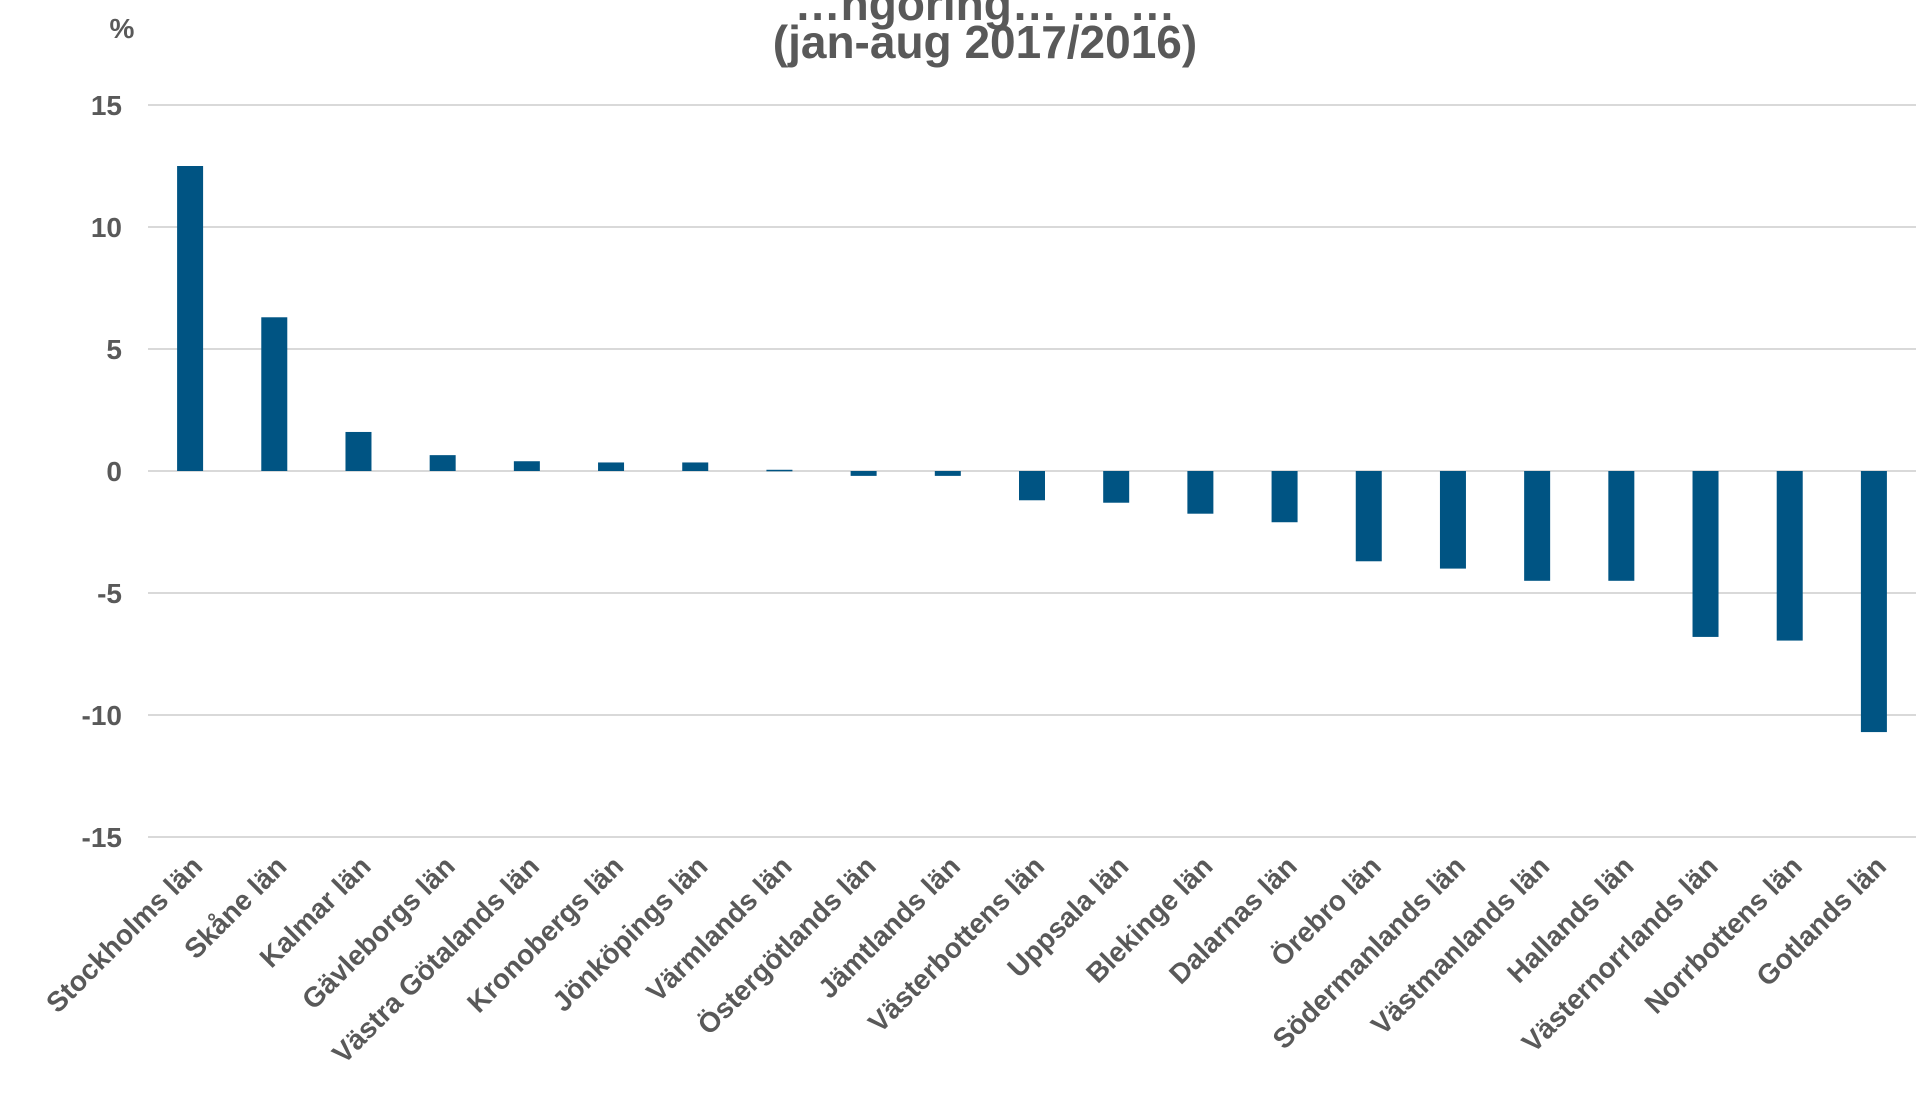  I want to click on y-axis-ticks: 15 10 5 0 -5 -10 -15, so click(102, 471).